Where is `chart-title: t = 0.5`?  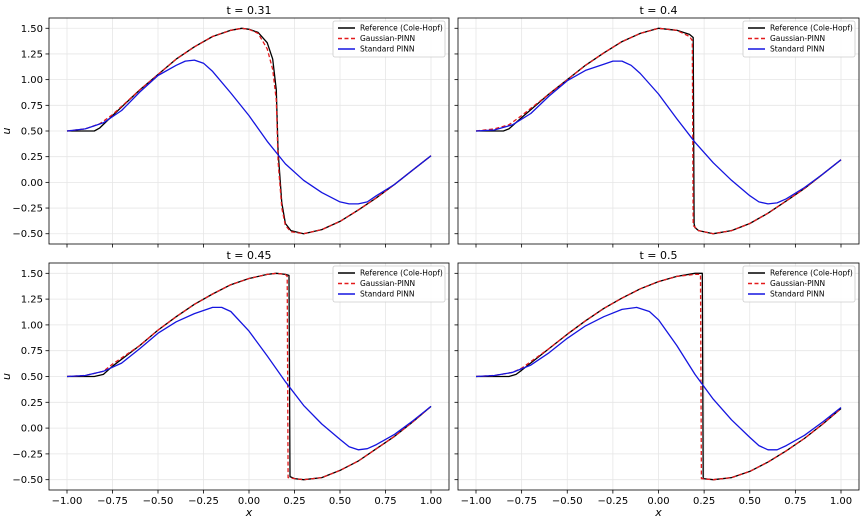
chart-title: t = 0.5 is located at coordinates (658, 255).